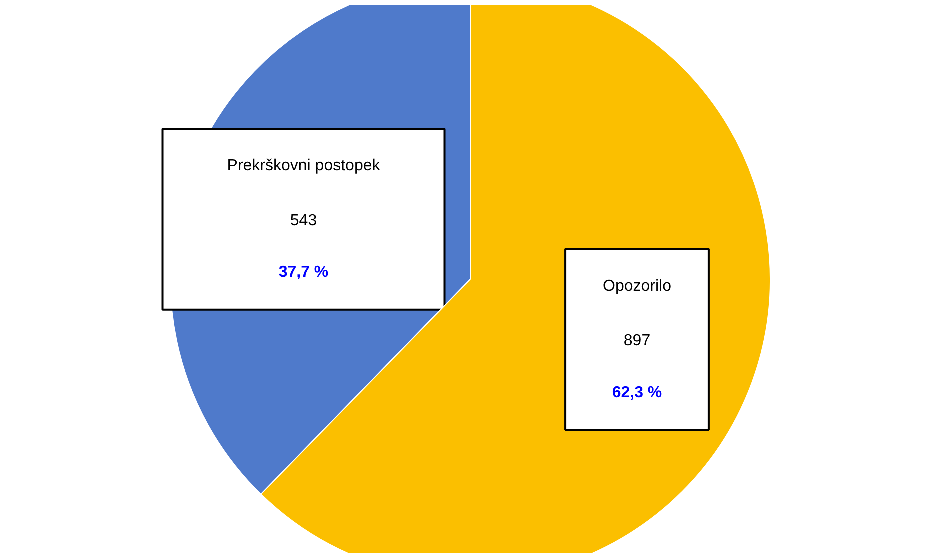  What do you see at coordinates (637, 393) in the screenshot?
I see `text: 62,3 %` at bounding box center [637, 393].